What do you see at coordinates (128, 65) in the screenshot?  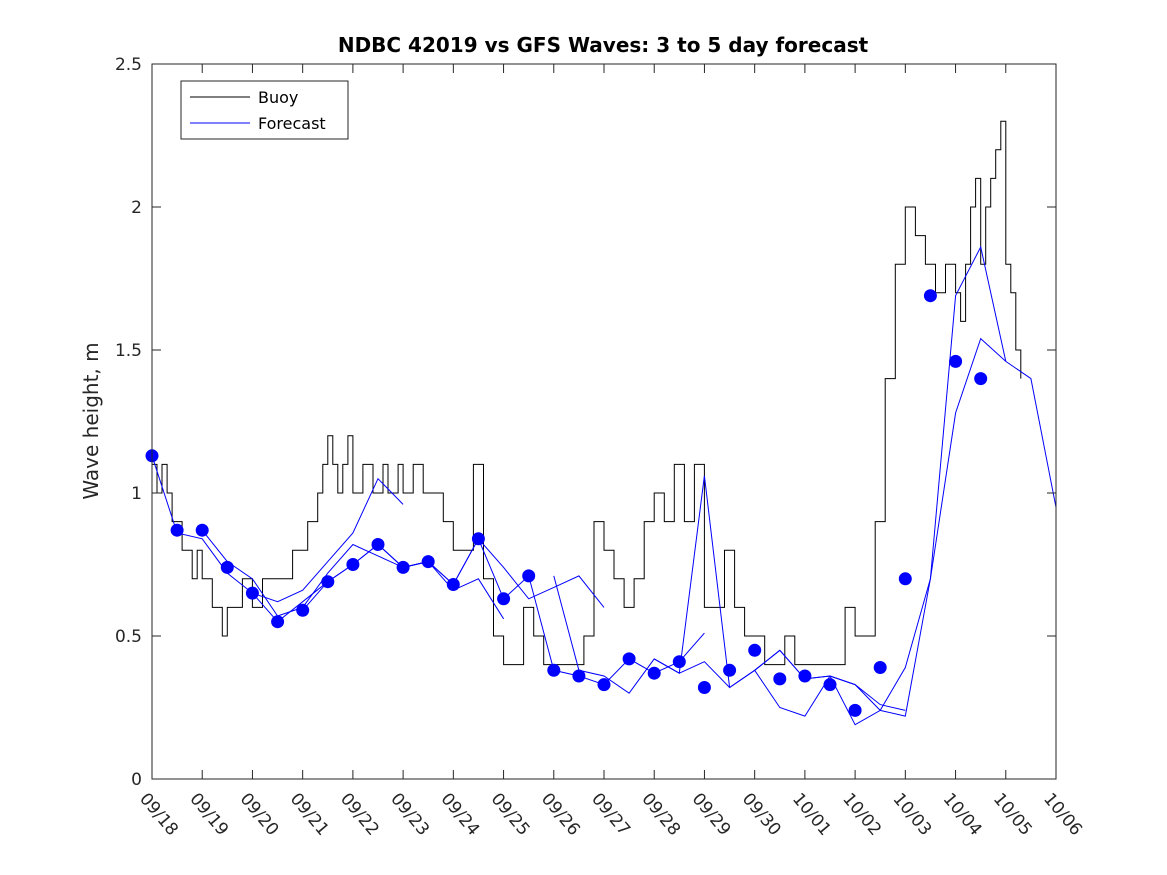 I see `y-tick-label: 2.5` at bounding box center [128, 65].